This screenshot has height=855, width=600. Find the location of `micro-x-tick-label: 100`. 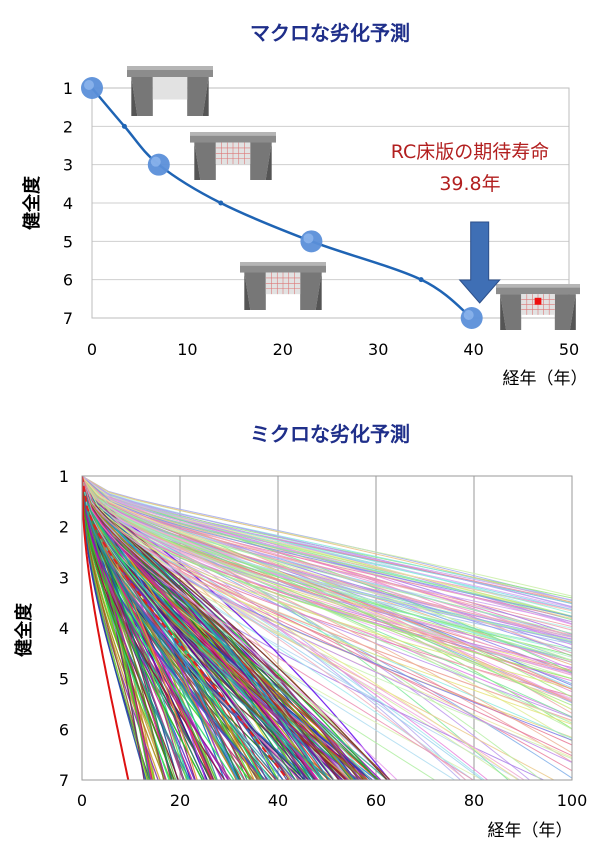

micro-x-tick-label: 100 is located at coordinates (572, 800).